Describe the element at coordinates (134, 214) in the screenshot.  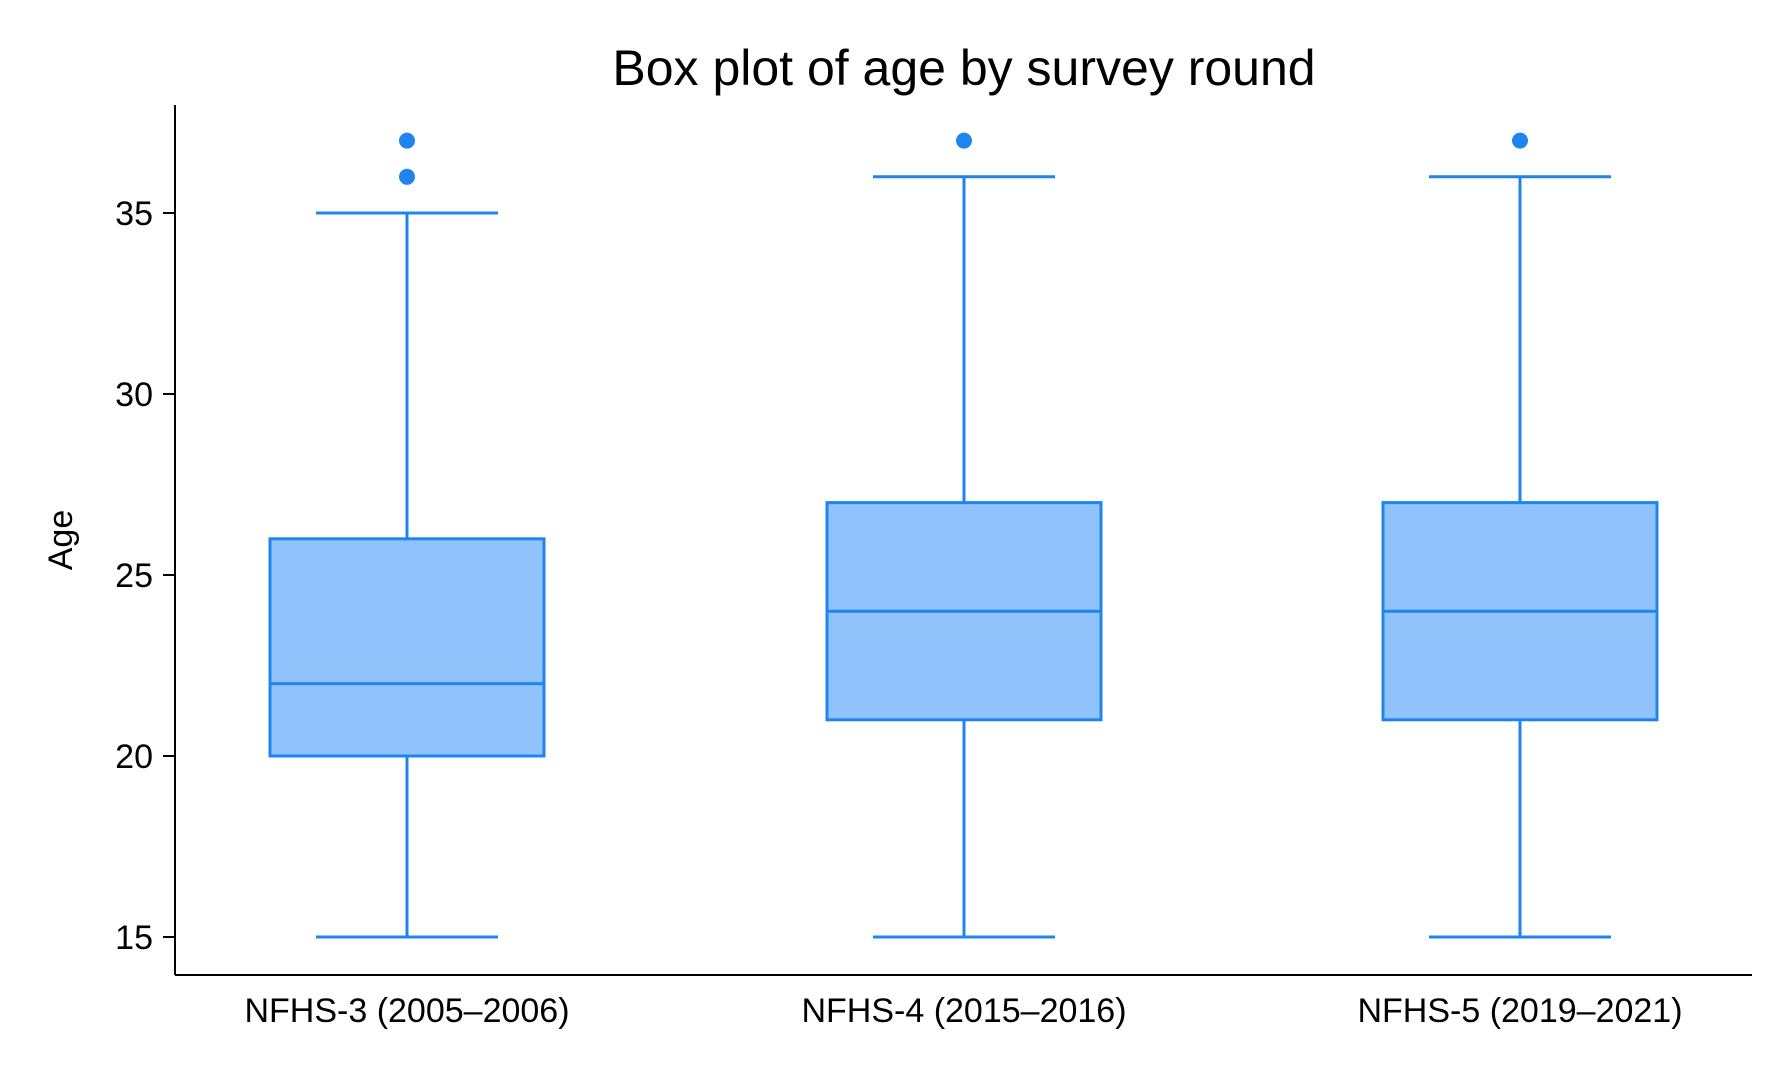
I see `y-tick-label: 35` at that location.